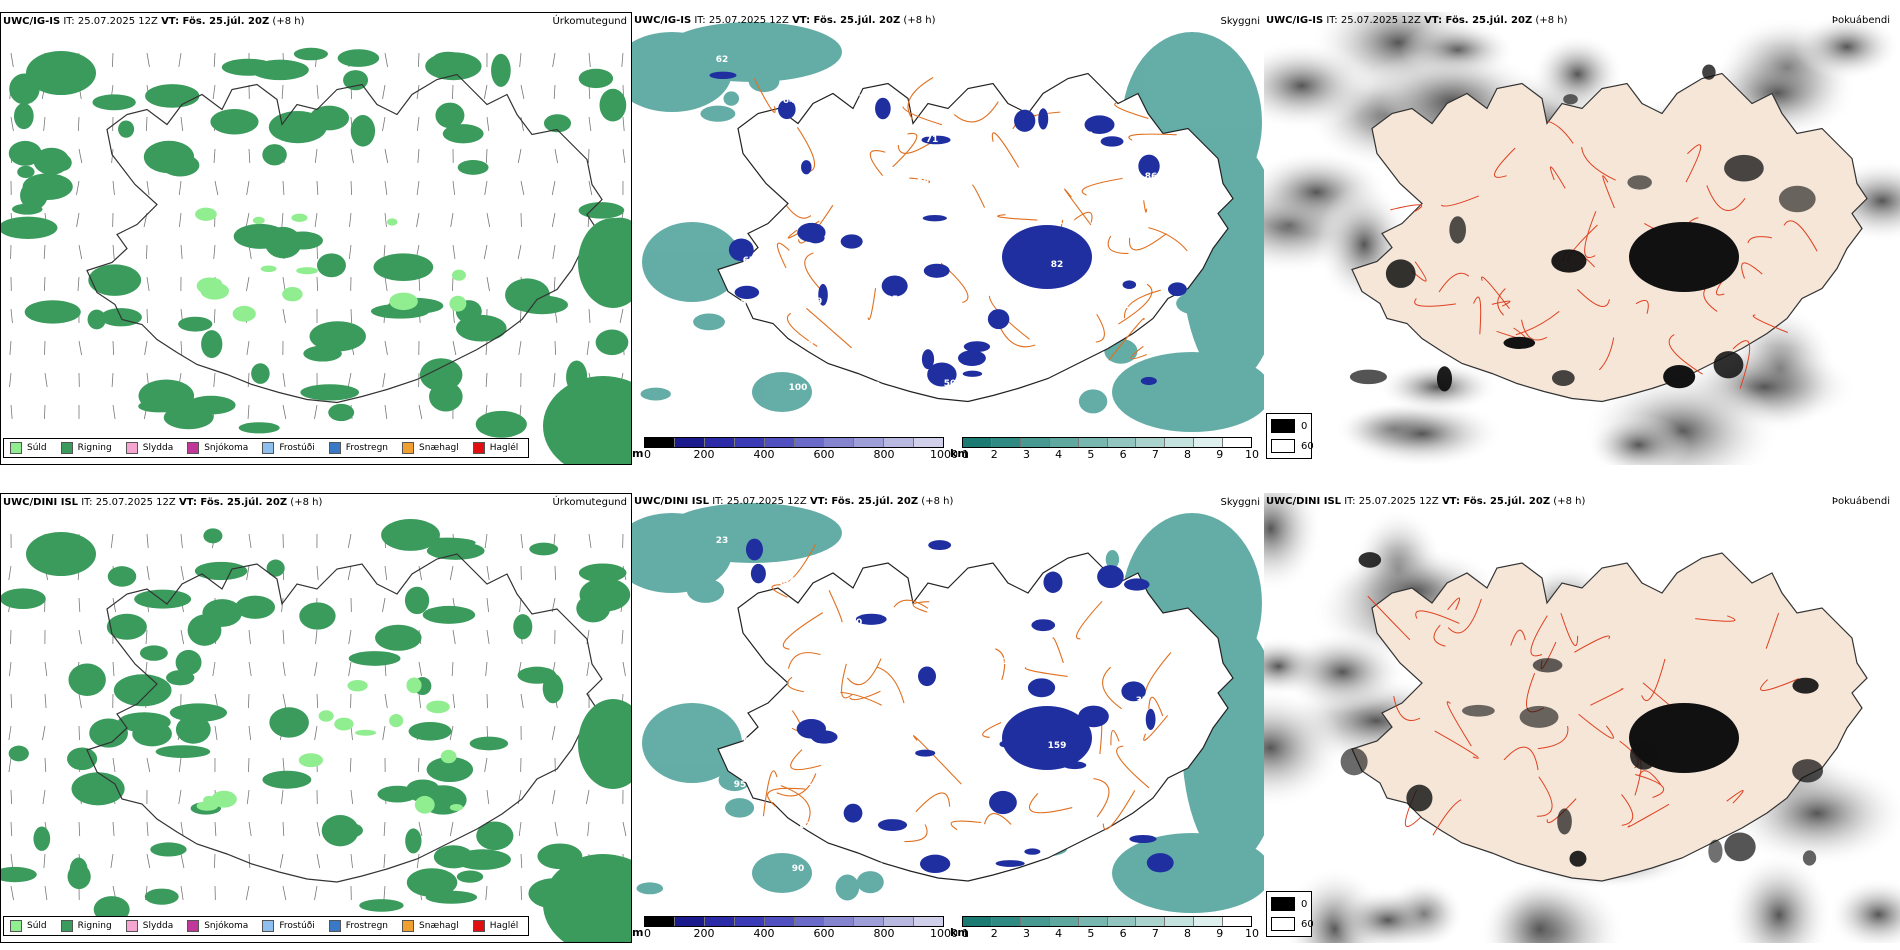  What do you see at coordinates (1188, 933) in the screenshot?
I see `colorbar-tick-label: 8` at bounding box center [1188, 933].